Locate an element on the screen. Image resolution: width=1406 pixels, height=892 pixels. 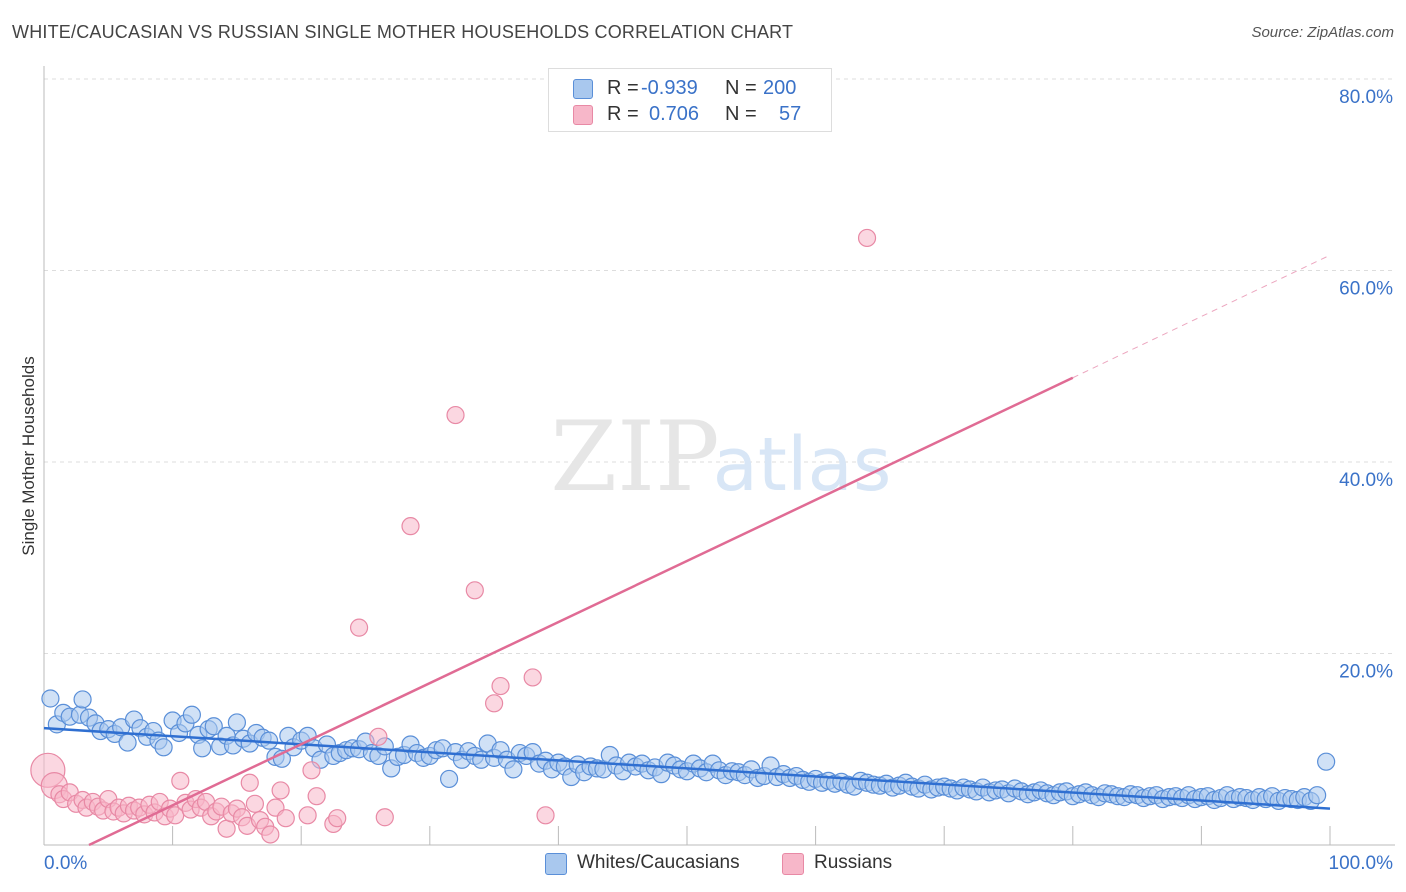
legend-r-value: 0.706 is located at coordinates (674, 114).